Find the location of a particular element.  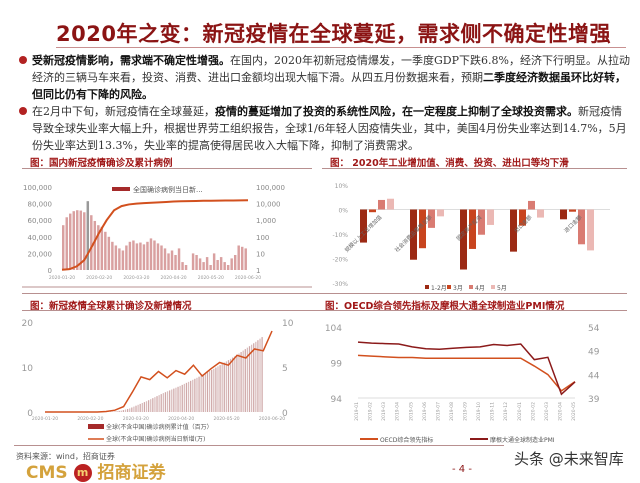

x-tick: 2019-09 is located at coordinates (466, 411).